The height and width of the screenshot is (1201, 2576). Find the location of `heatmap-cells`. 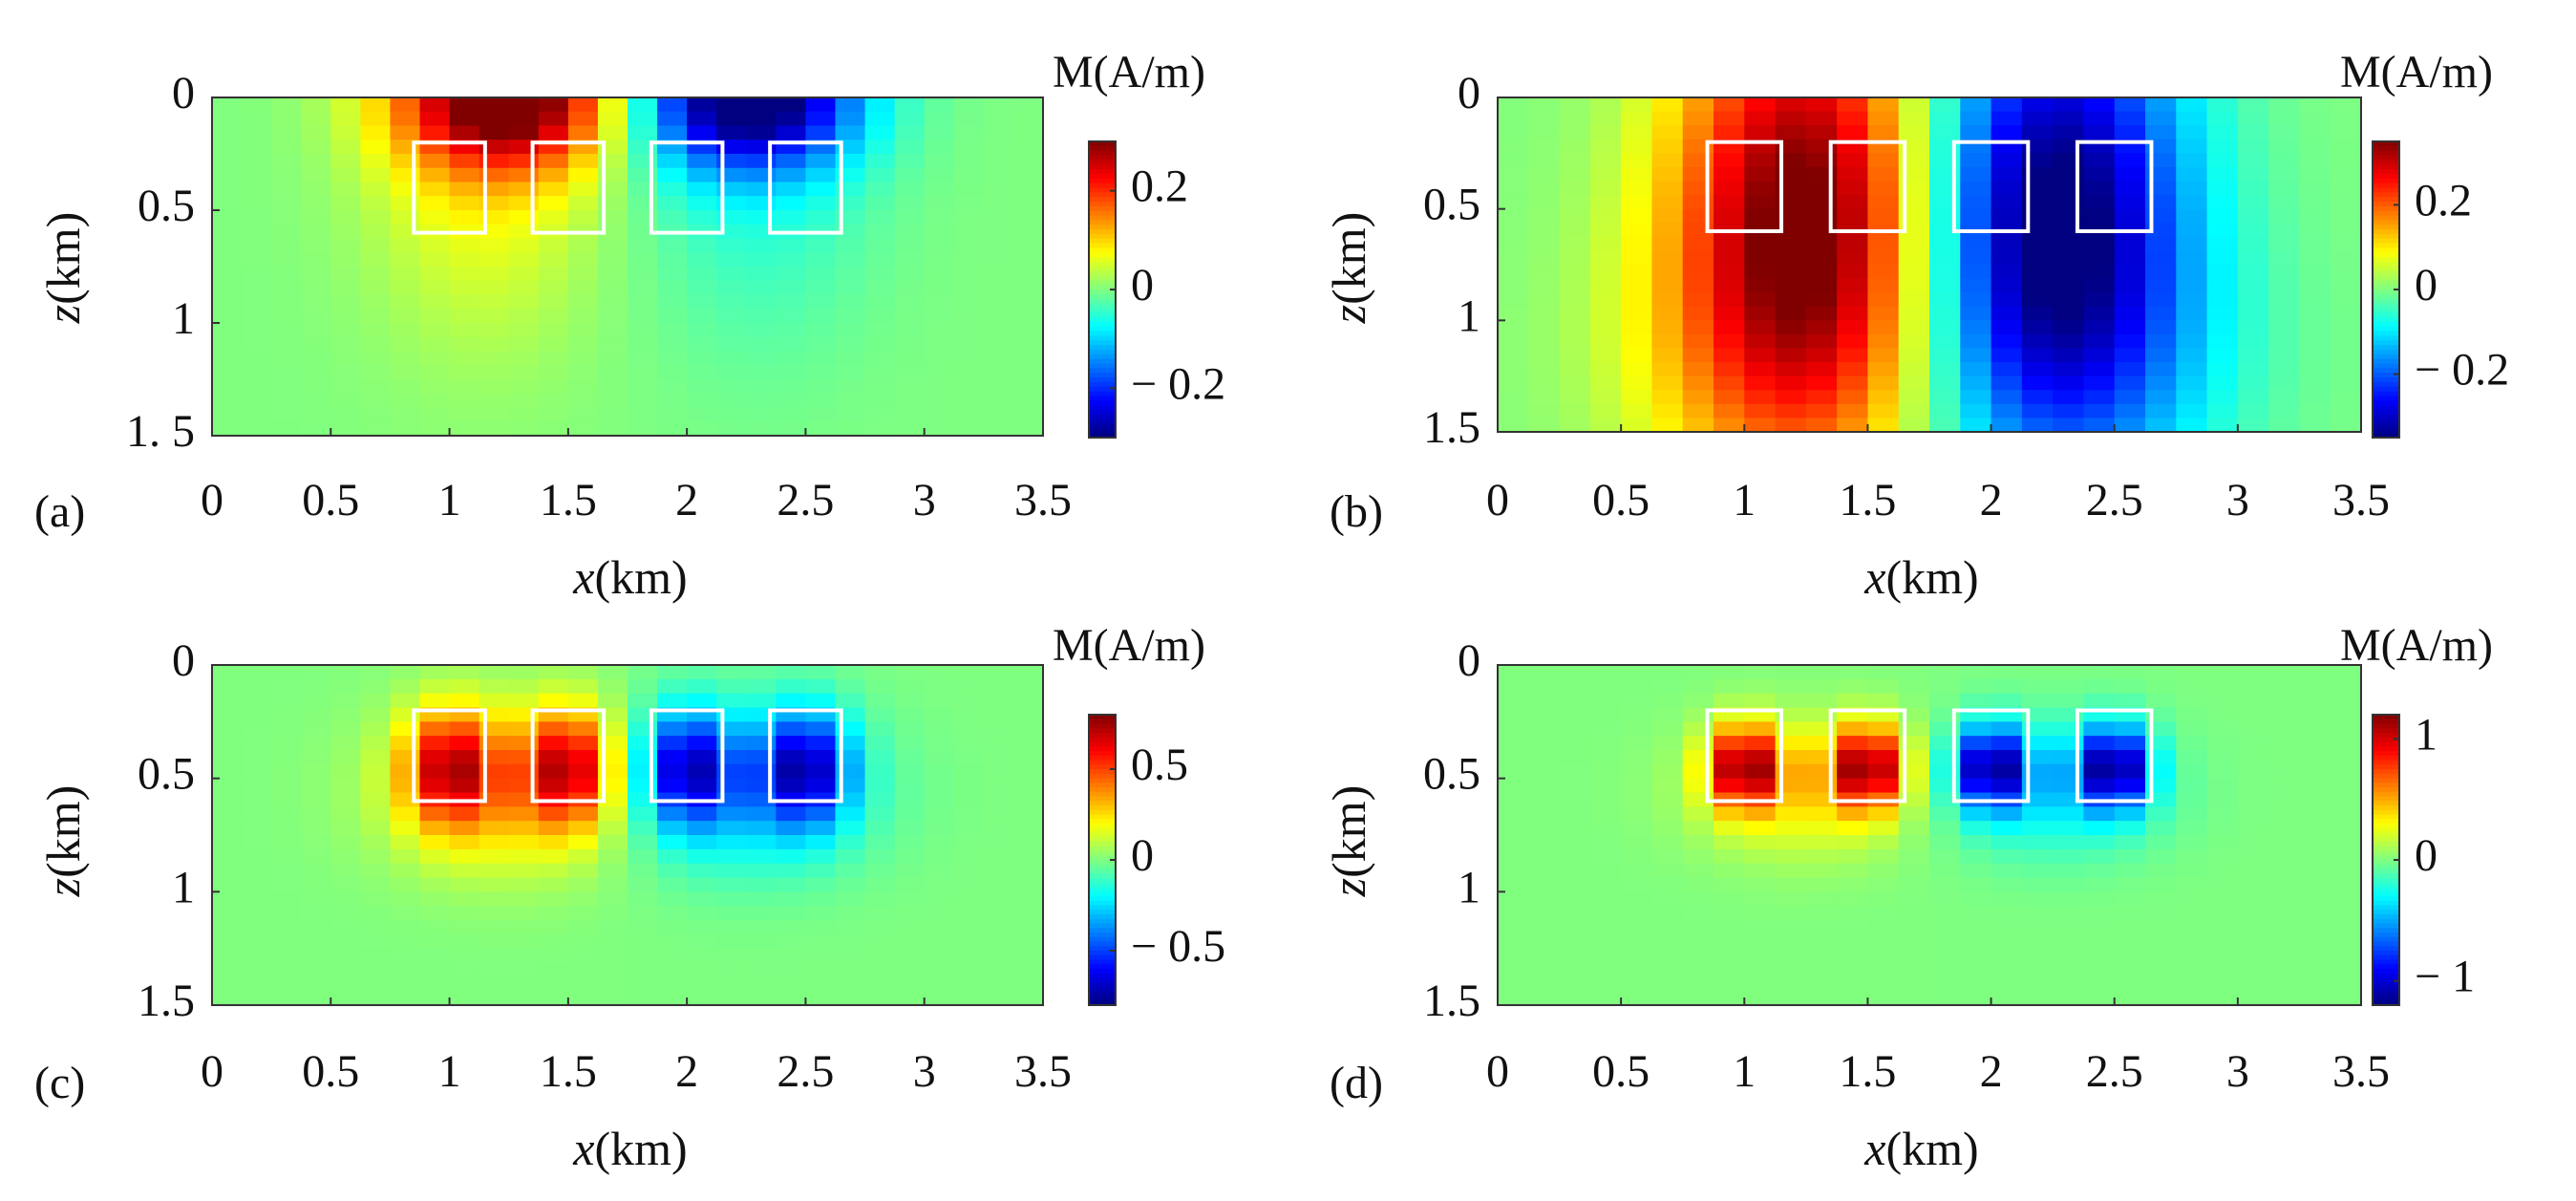

heatmap-cells is located at coordinates (1930, 265).